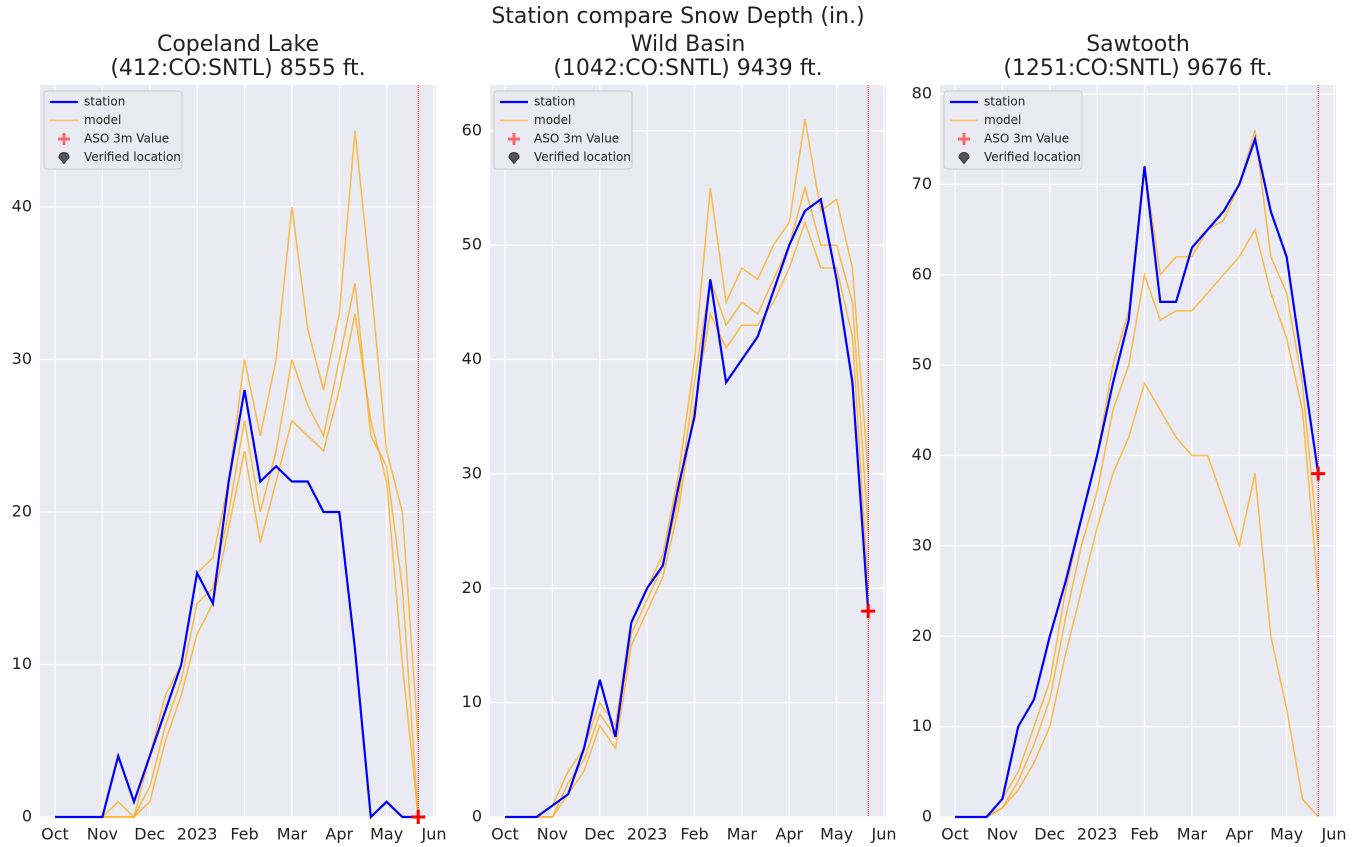 The image size is (1355, 847). I want to click on y-tick-label: 80, so click(922, 93).